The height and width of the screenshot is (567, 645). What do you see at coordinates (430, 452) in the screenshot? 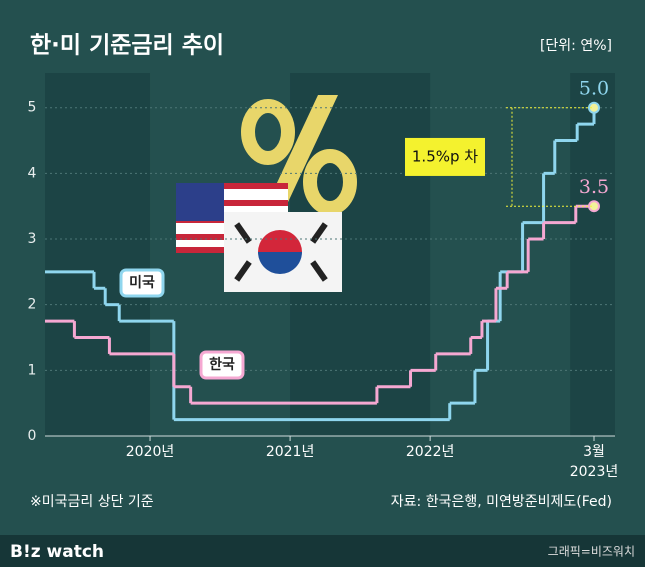
I see `x-tick-label: 2022년` at bounding box center [430, 452].